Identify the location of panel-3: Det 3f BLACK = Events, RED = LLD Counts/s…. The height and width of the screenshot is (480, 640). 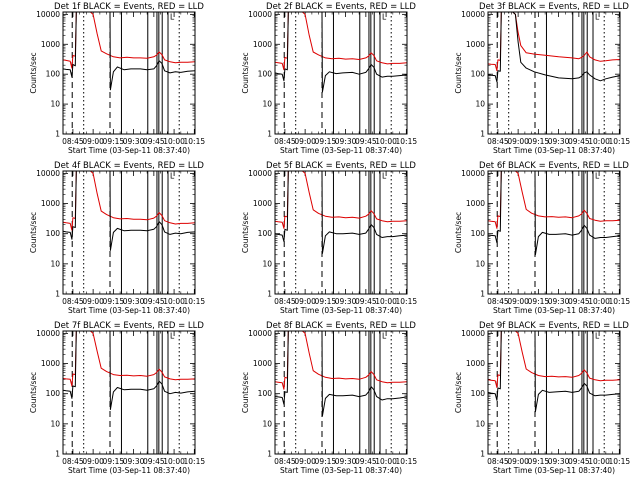
(542, 78).